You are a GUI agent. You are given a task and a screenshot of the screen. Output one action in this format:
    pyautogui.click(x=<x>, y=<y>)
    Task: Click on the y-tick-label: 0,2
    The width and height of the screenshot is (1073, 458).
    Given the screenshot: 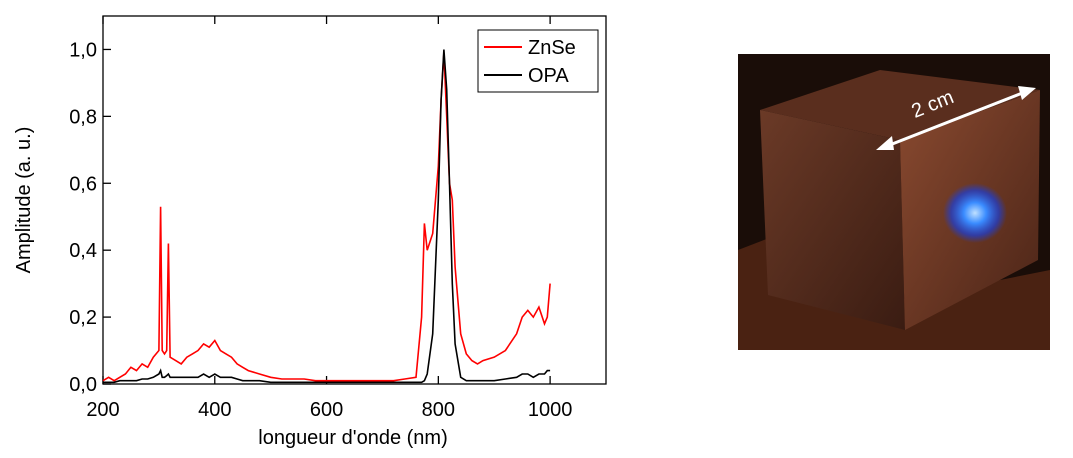 What is the action you would take?
    pyautogui.click(x=83, y=318)
    